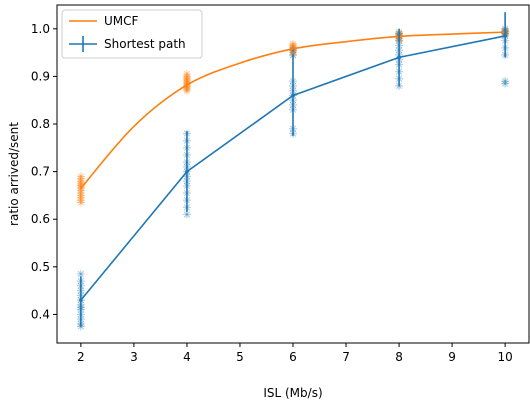  What do you see at coordinates (240, 357) in the screenshot?
I see `x-tick-label: 5` at bounding box center [240, 357].